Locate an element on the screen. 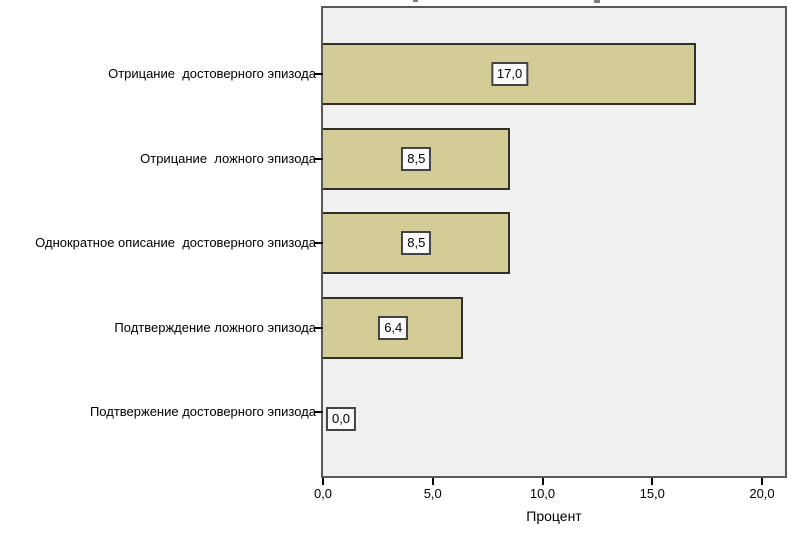 The height and width of the screenshot is (542, 793). x-tick-label: 10,0 is located at coordinates (542, 493).